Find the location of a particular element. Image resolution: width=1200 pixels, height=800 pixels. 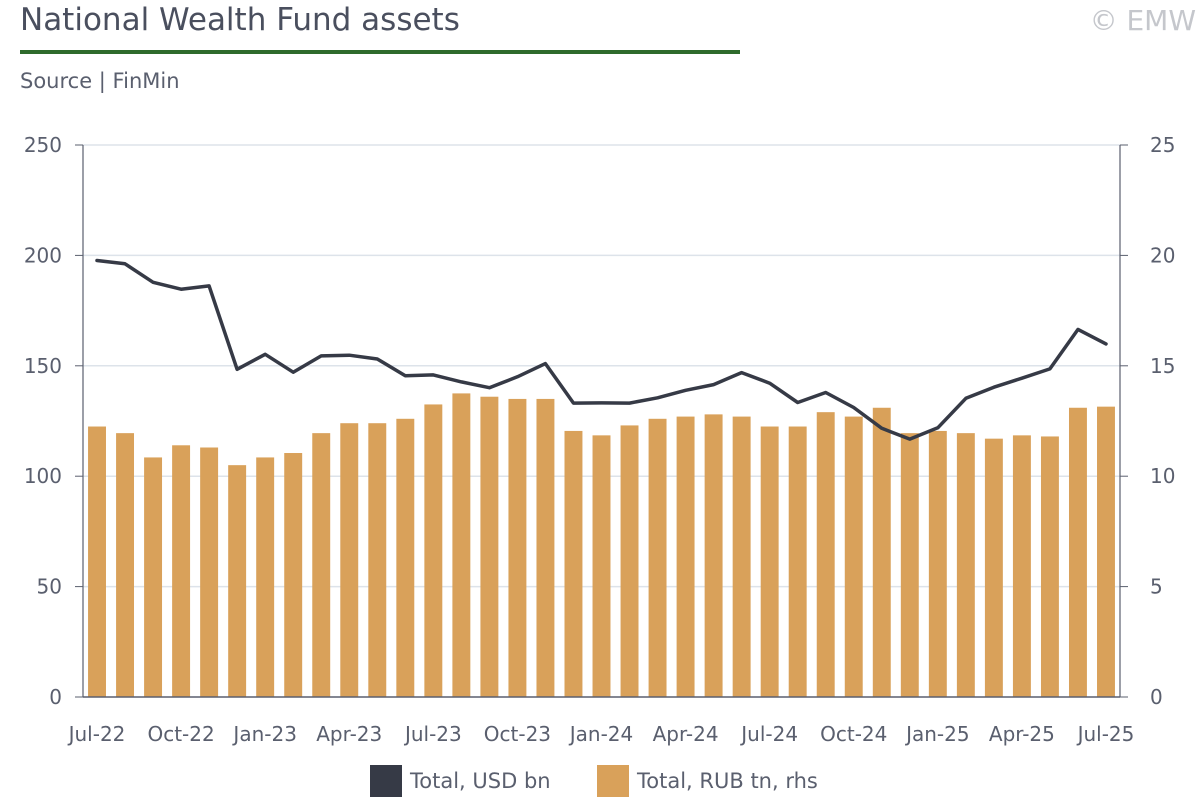

left-tick-label: 150 is located at coordinates (43, 366).